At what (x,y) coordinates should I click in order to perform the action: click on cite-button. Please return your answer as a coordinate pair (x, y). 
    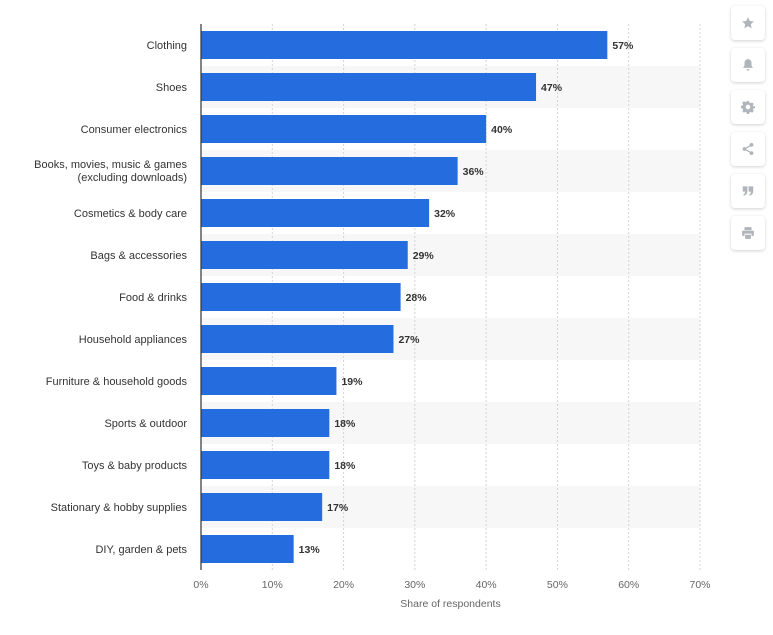
    Looking at the image, I should click on (748, 191).